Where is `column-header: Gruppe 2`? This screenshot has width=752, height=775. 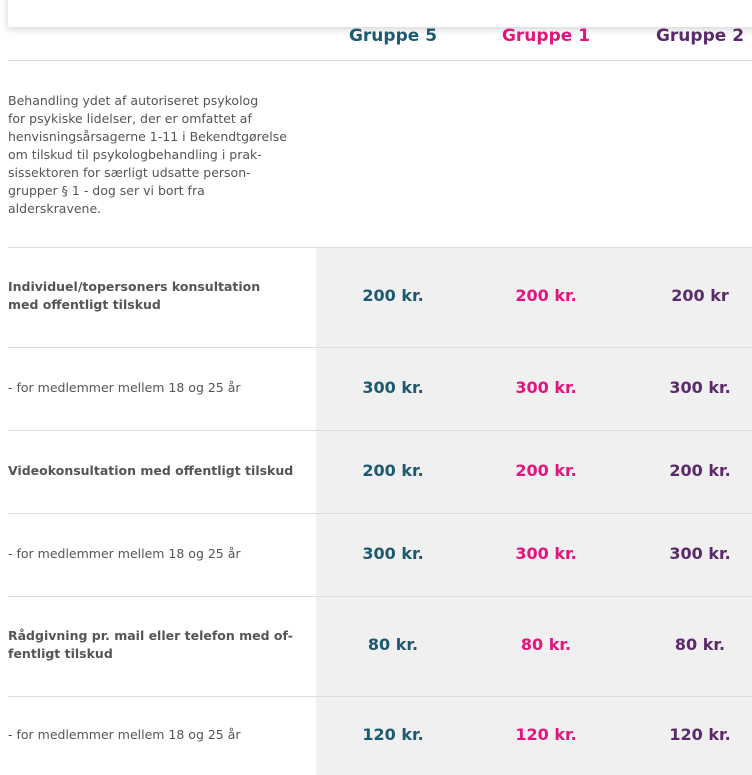
column-header: Gruppe 2 is located at coordinates (700, 36).